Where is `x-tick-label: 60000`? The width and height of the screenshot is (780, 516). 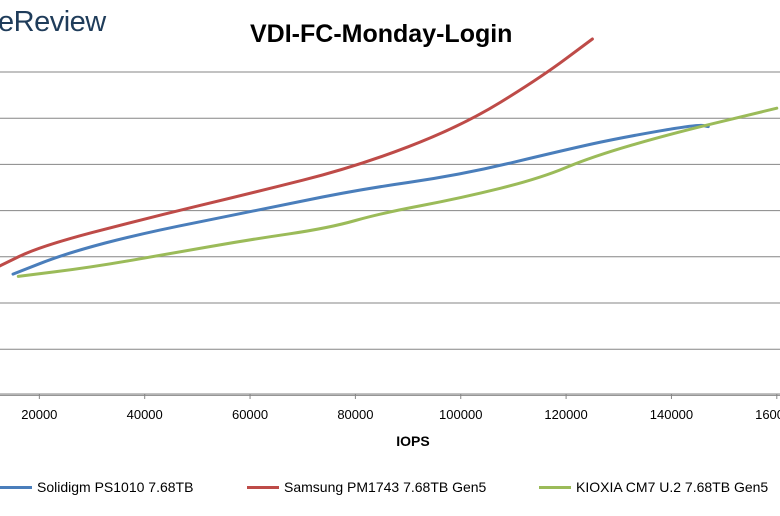
x-tick-label: 60000 is located at coordinates (250, 414).